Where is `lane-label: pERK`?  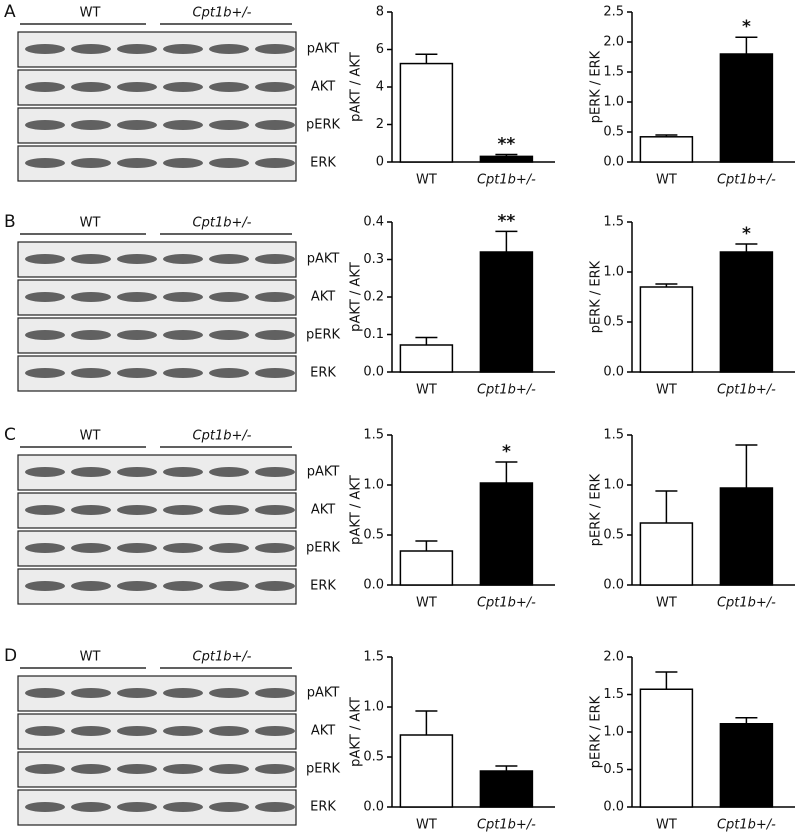
lane-label: pERK is located at coordinates (323, 769).